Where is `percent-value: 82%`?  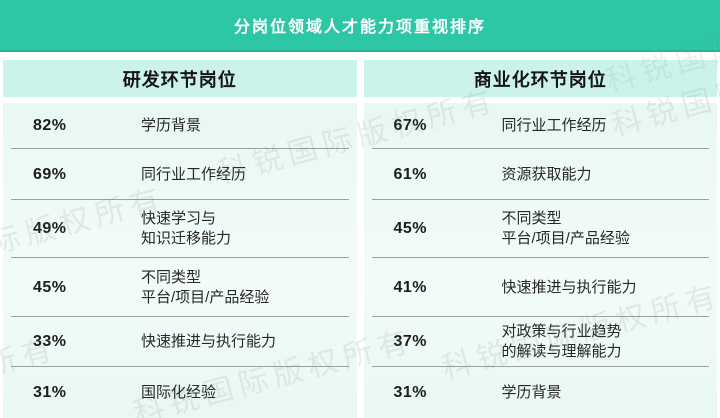 percent-value: 82% is located at coordinates (50, 125).